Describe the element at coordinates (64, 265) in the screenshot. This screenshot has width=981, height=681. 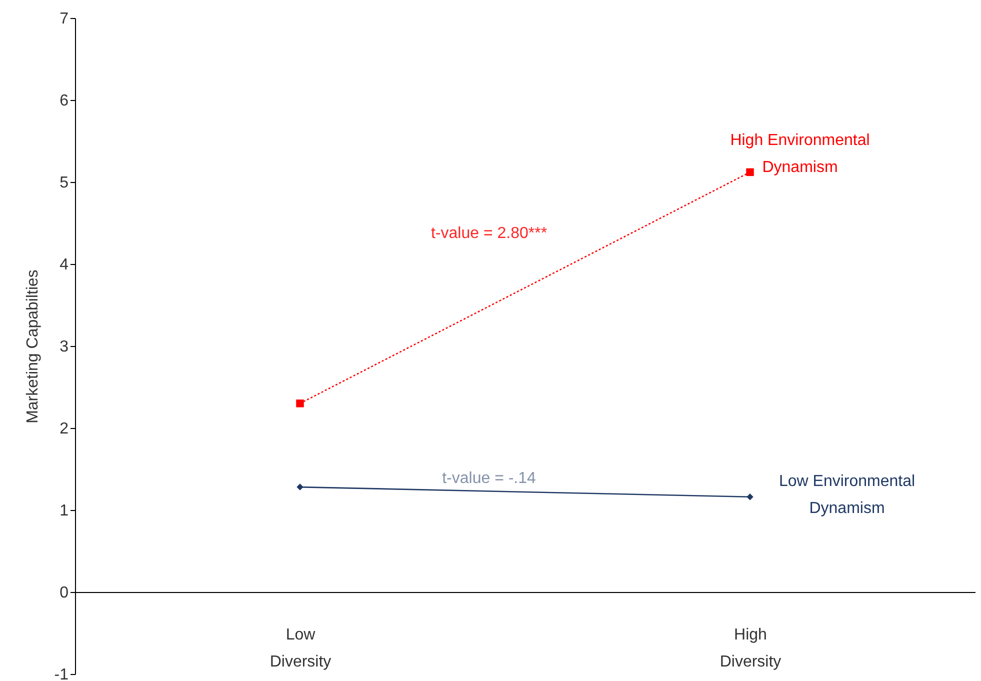
I see `y-tick-label: 4` at that location.